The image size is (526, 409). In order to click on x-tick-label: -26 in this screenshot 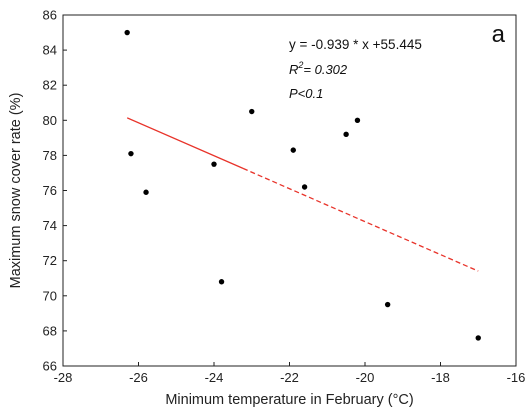, I will do `click(138, 377)`.